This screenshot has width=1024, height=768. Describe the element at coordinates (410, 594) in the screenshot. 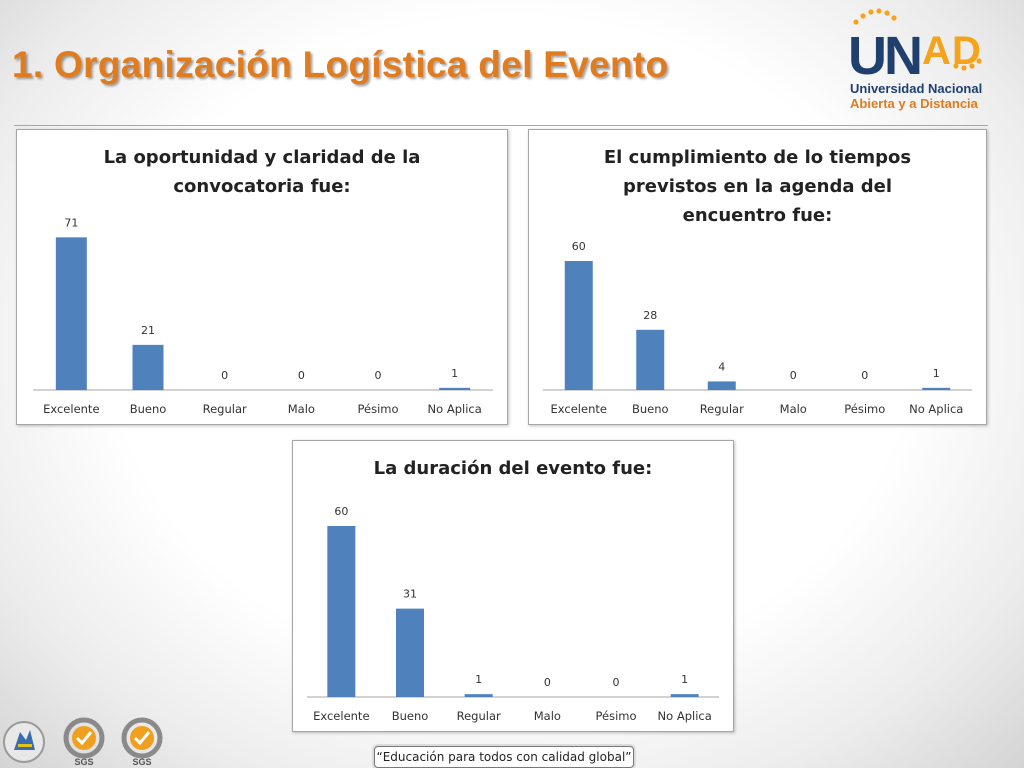

I see `data-label: 31` at that location.